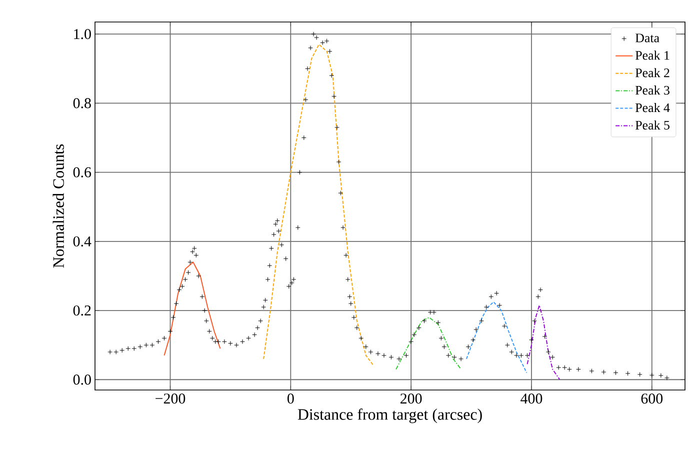  Describe the element at coordinates (531, 399) in the screenshot. I see `x-tick-label: 400` at that location.